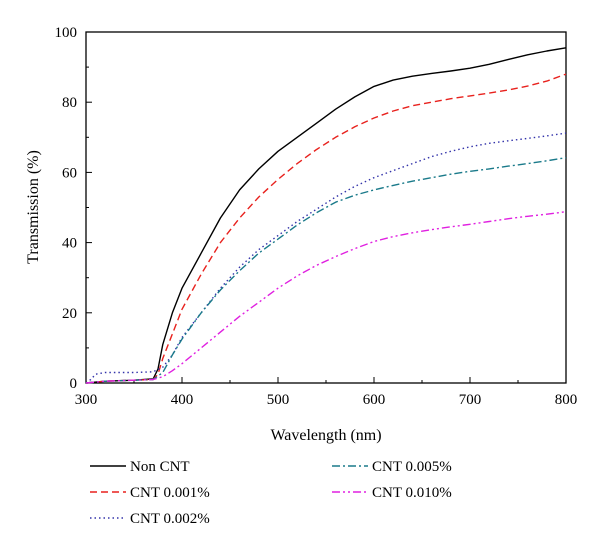 This screenshot has height=551, width=600. I want to click on x-tick-label: 800, so click(566, 400).